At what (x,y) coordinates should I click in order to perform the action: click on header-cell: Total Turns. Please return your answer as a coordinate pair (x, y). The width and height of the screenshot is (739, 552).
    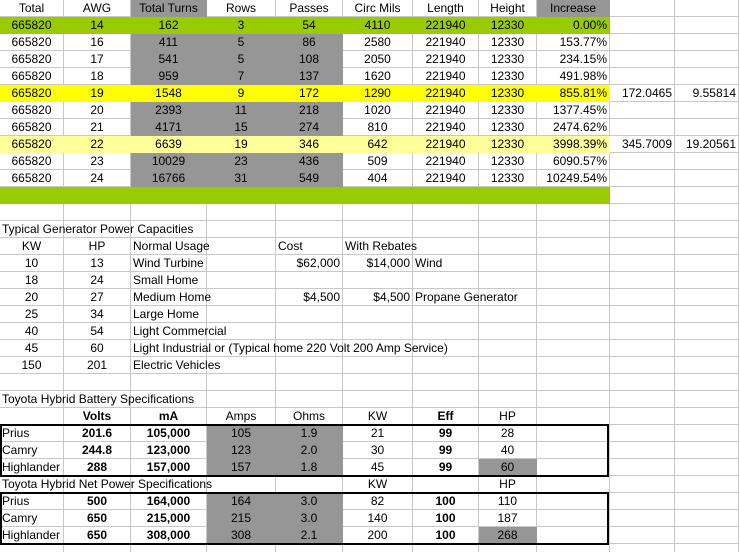
    Looking at the image, I should click on (168, 8).